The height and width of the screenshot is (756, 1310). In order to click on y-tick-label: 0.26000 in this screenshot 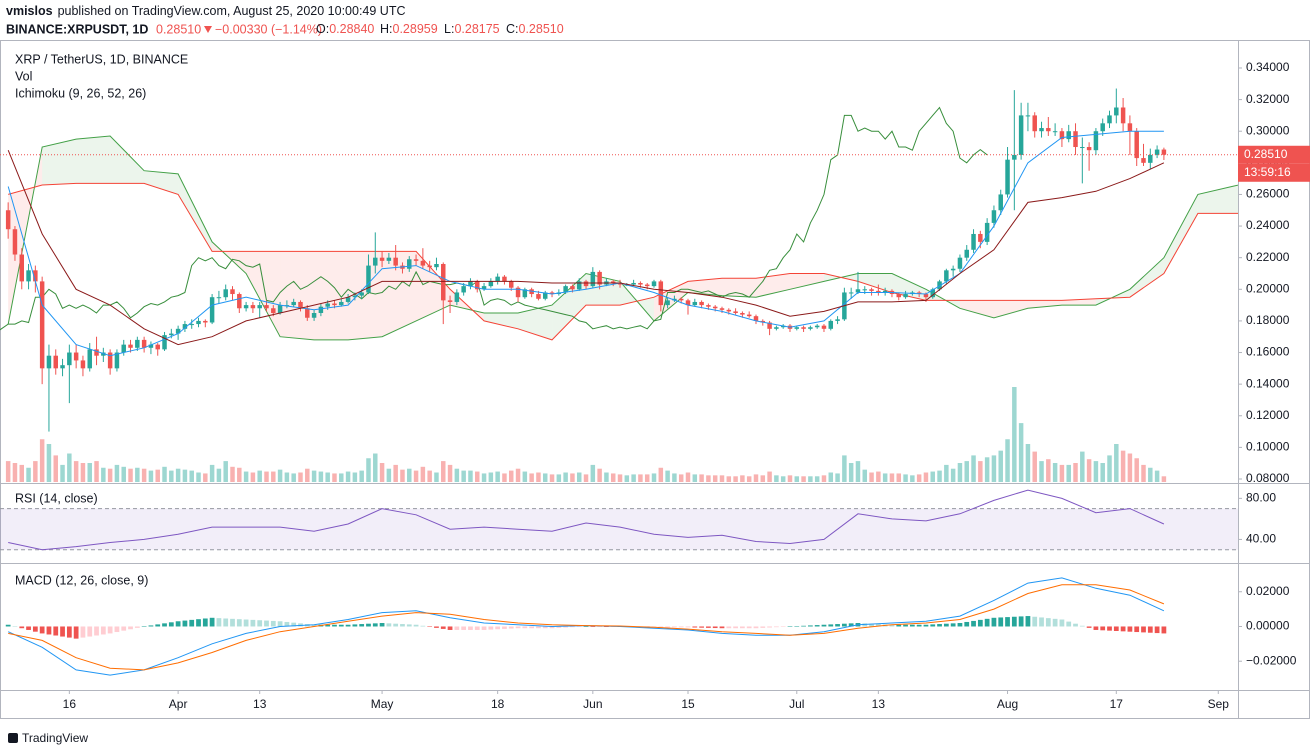, I will do `click(1268, 194)`.